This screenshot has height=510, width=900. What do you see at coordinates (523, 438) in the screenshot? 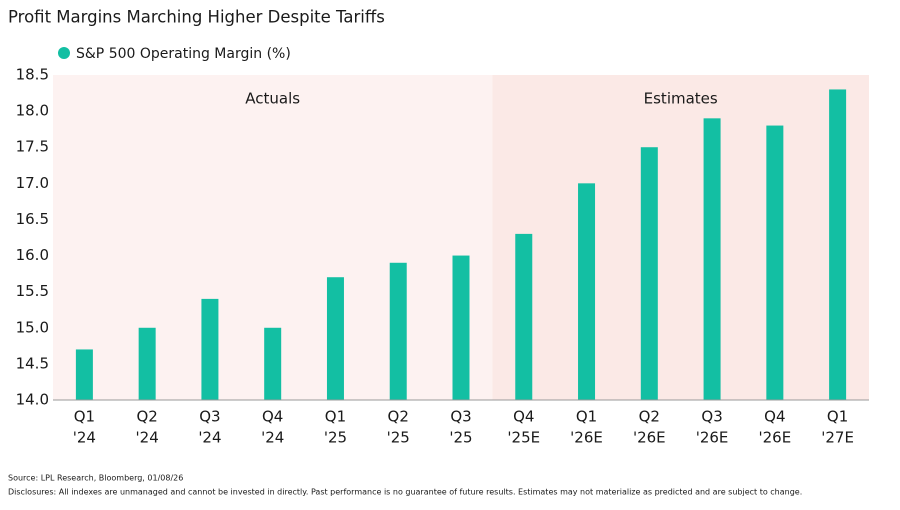
I see `x-tick-label: '25E` at bounding box center [523, 438].